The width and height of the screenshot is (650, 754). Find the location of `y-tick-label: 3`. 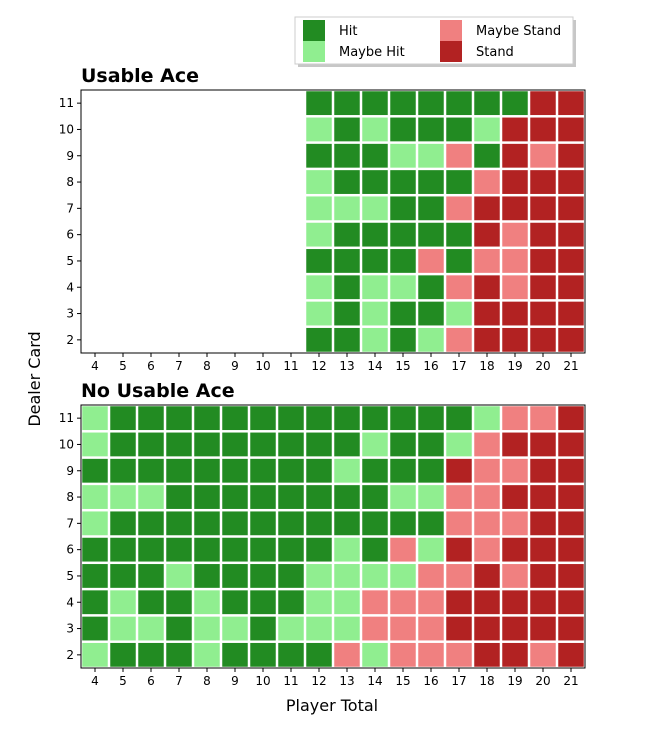

y-tick-label: 3 is located at coordinates (70, 629).